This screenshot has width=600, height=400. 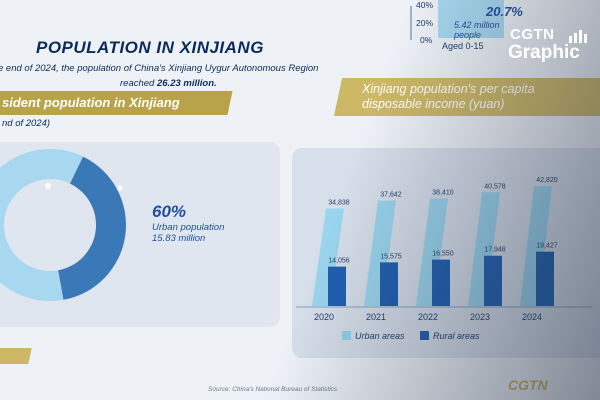 What do you see at coordinates (532, 317) in the screenshot?
I see `x-tick-label: 2024` at bounding box center [532, 317].